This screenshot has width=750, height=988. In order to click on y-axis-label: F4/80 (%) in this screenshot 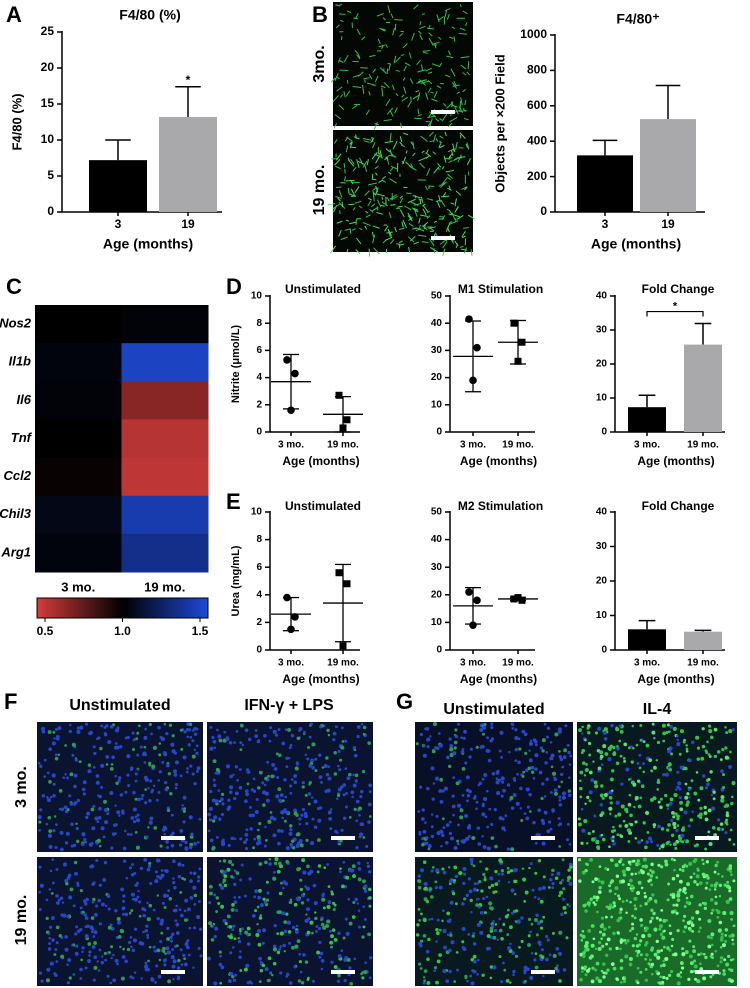, I will do `click(16, 121)`.